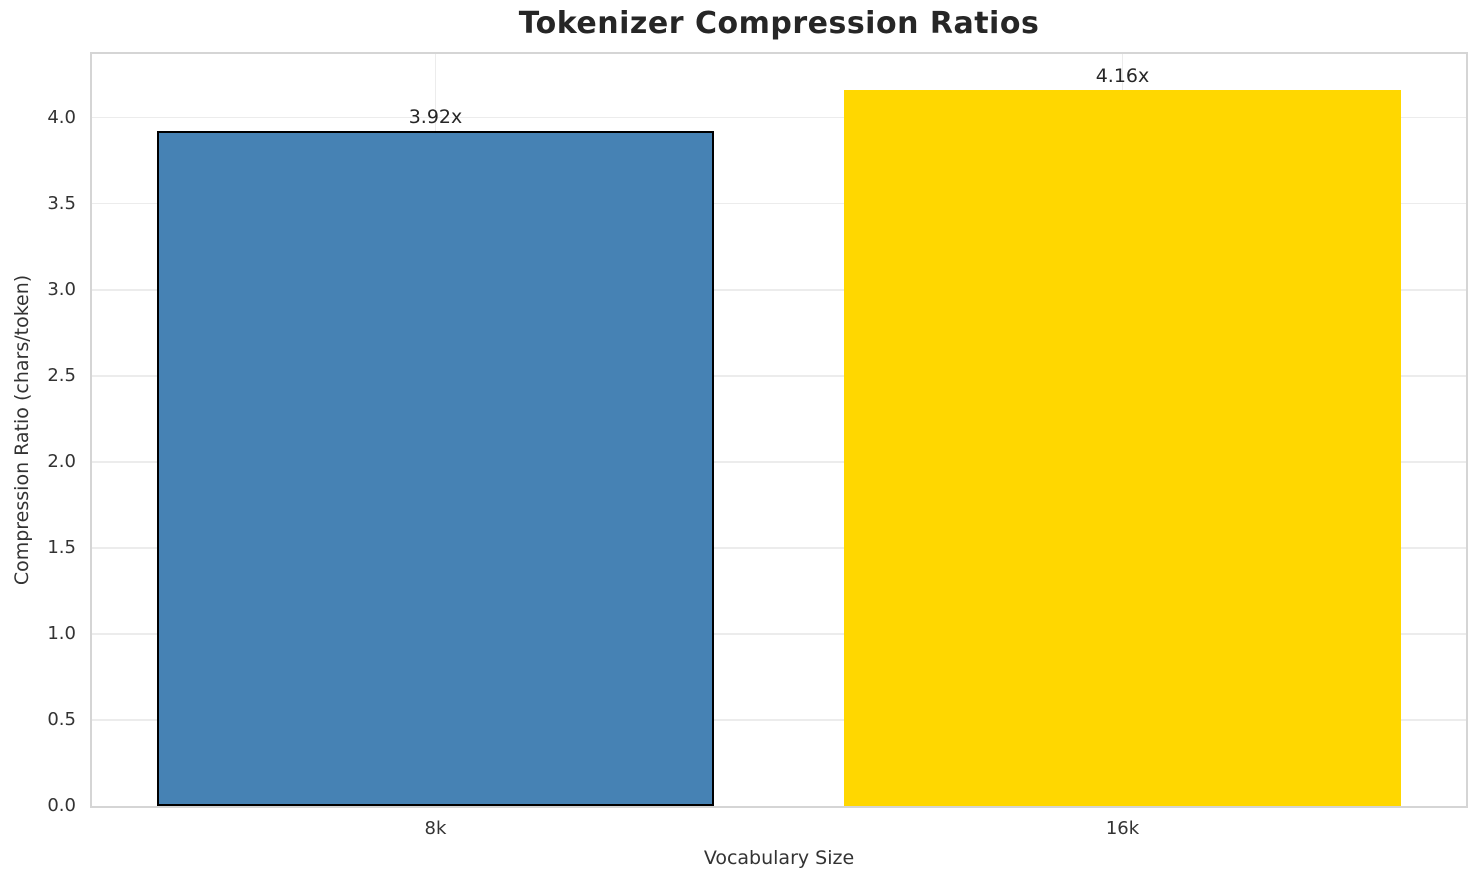  I want to click on y-tick-label: 0.0, so click(61, 805).